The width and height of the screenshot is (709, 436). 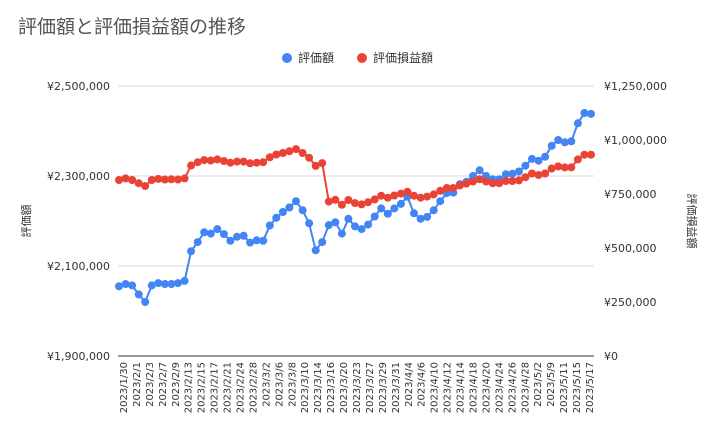 What do you see at coordinates (474, 387) in the screenshot?
I see `x-tick-label: 2023/4/18` at bounding box center [474, 387].